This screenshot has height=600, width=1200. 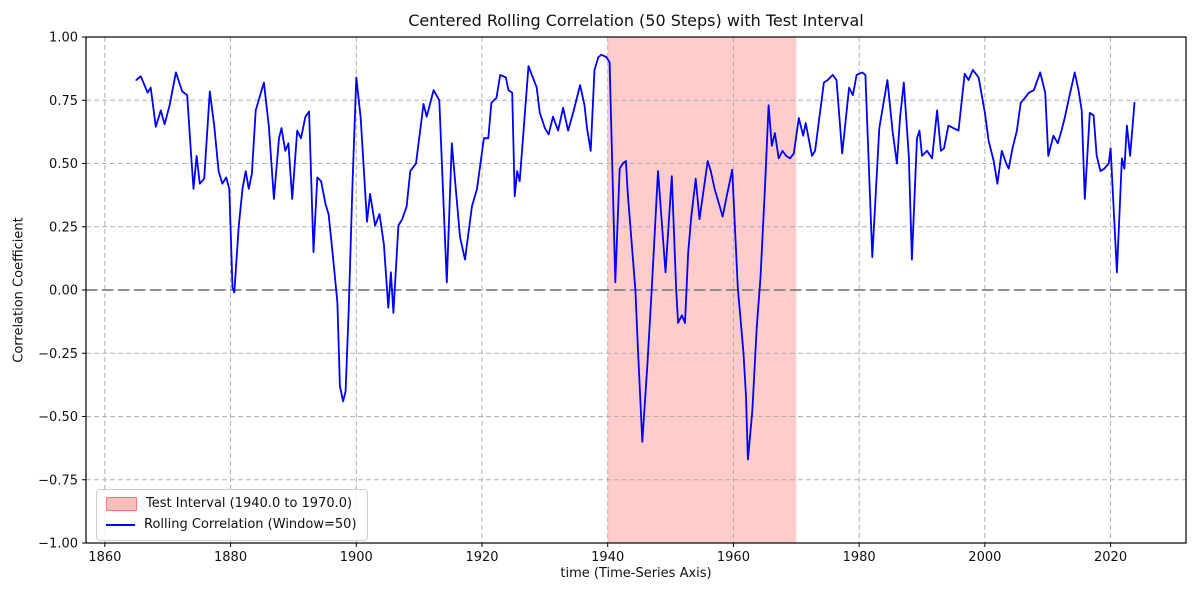 I want to click on y-tick-label: −0.25, so click(x=58, y=354).